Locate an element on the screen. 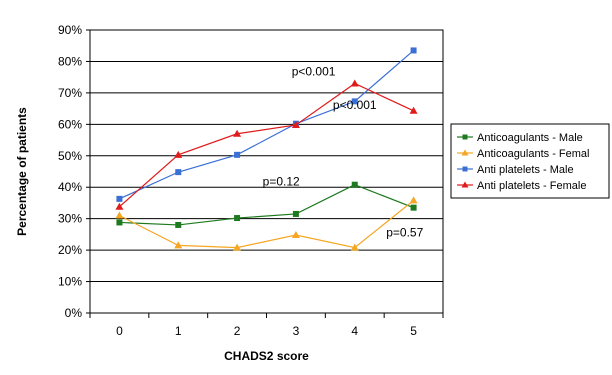  x-tick-label: 5 is located at coordinates (413, 331).